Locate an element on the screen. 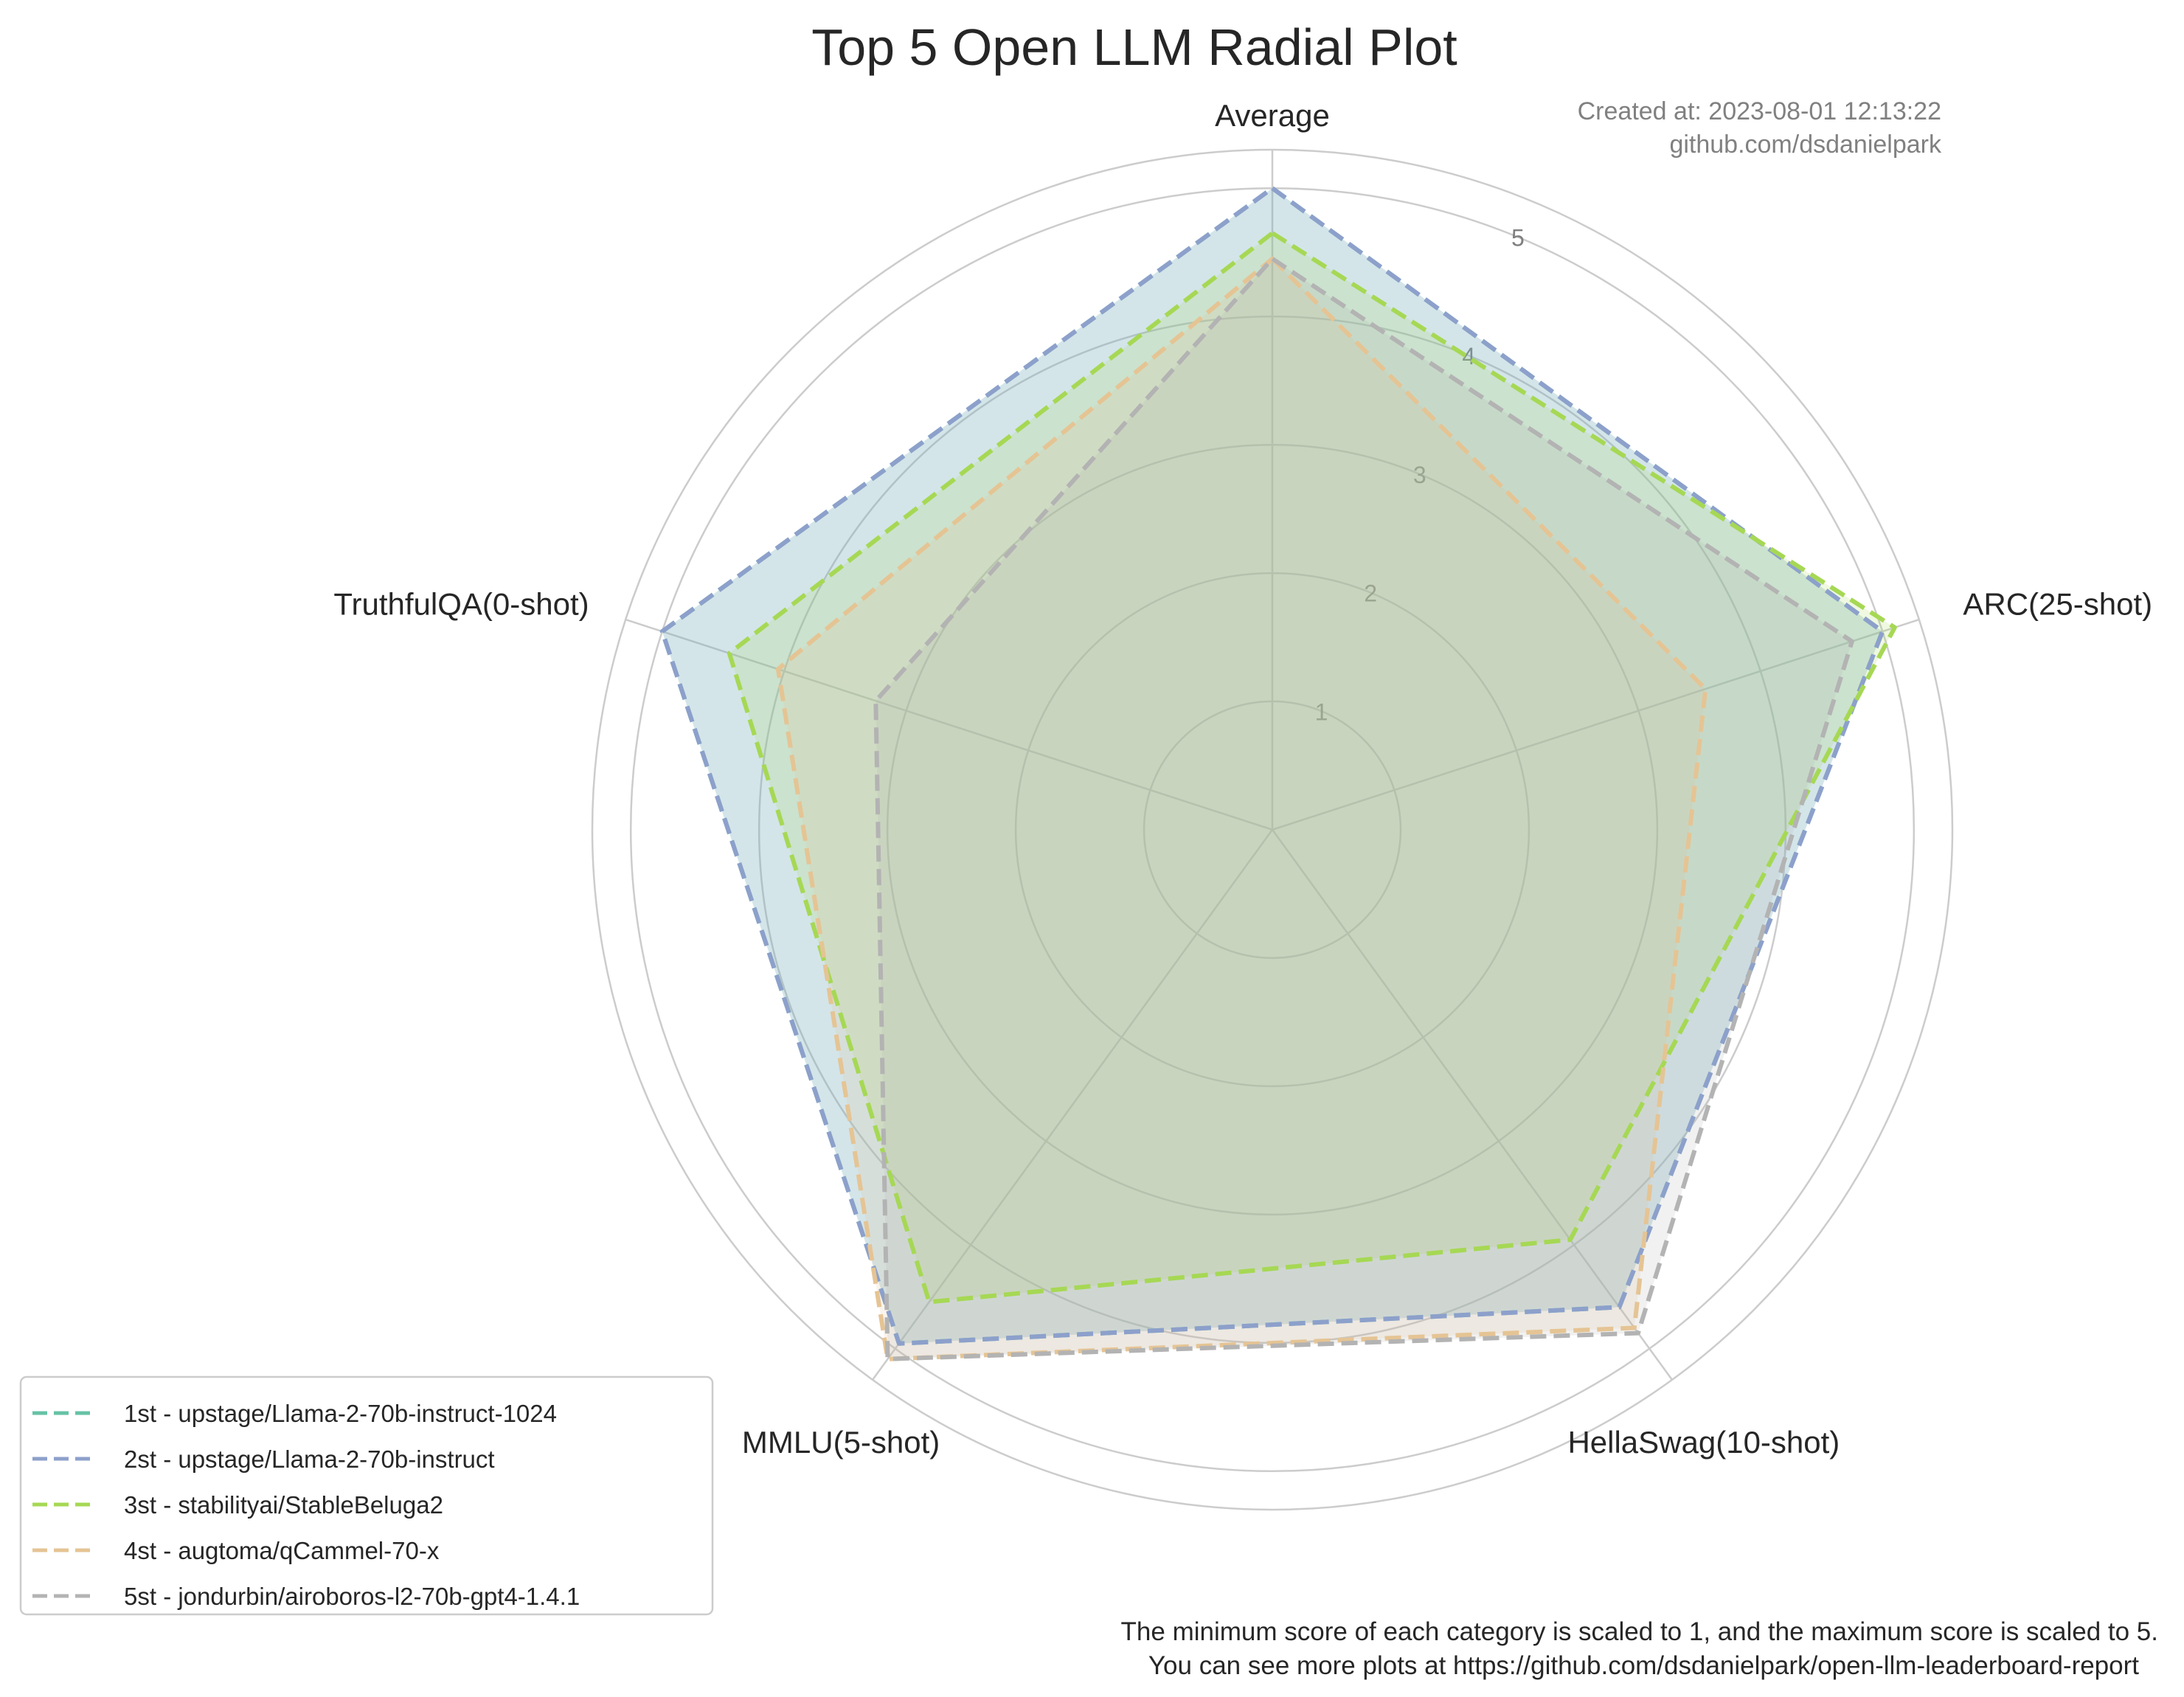  legend-entry: 3st - stabilityai/StableBeluga2 is located at coordinates (237, 1505).